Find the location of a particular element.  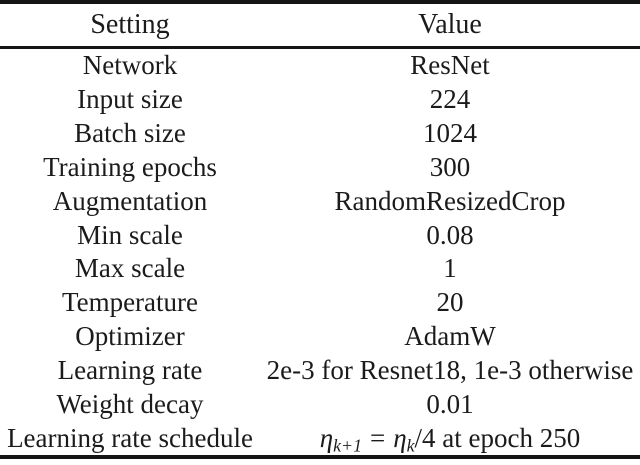

subscript-k-plus-1: k+1 is located at coordinates (347, 444).